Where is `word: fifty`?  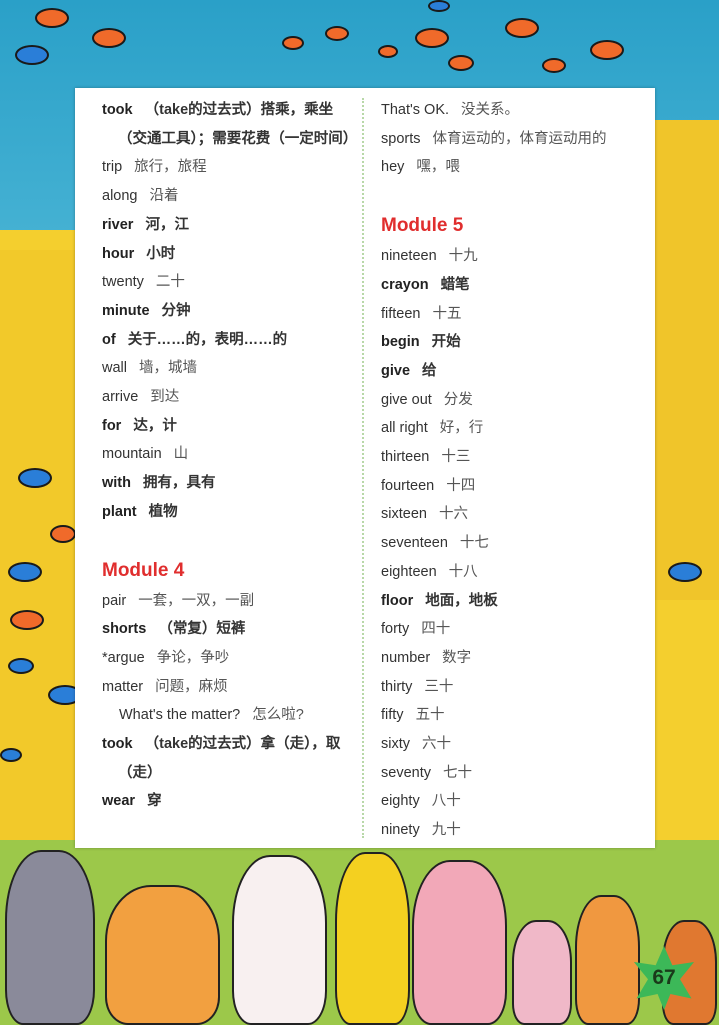 word: fifty is located at coordinates (392, 715).